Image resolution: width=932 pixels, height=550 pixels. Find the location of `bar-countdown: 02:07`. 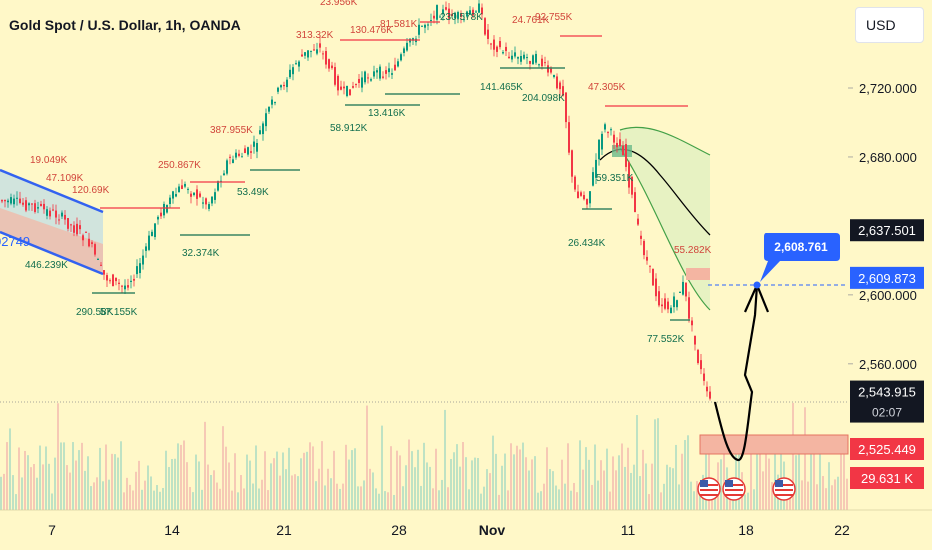

bar-countdown: 02:07 is located at coordinates (887, 413).